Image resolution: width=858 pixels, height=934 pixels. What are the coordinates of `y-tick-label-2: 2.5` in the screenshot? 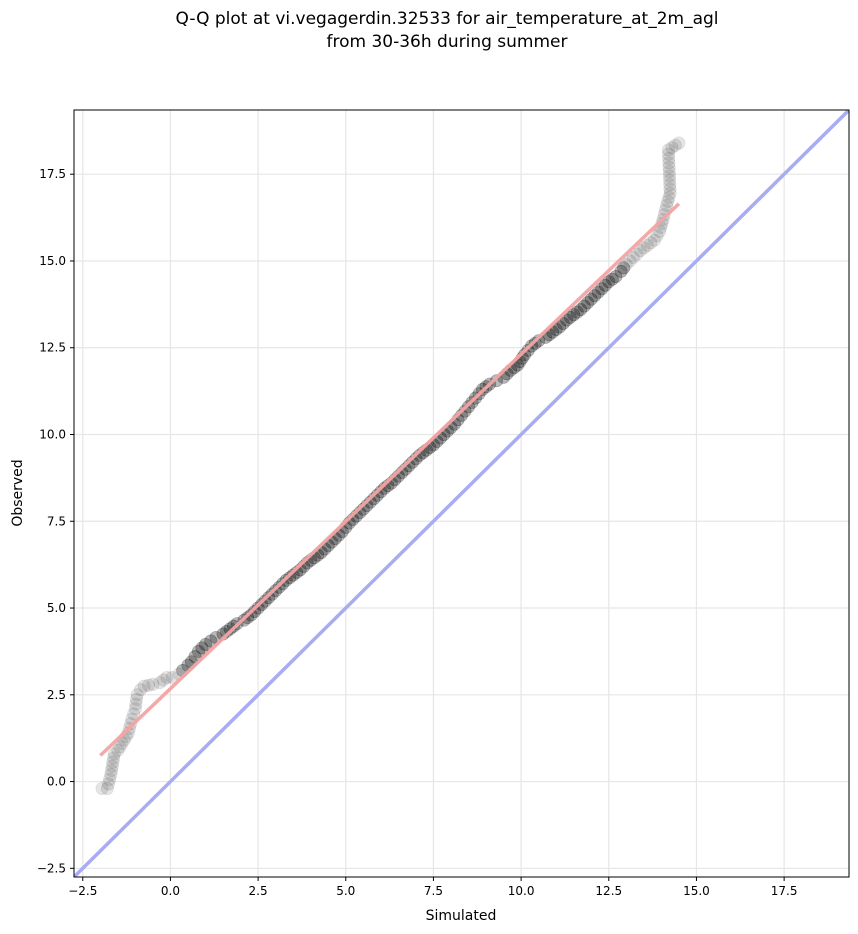 It's located at (56, 695).